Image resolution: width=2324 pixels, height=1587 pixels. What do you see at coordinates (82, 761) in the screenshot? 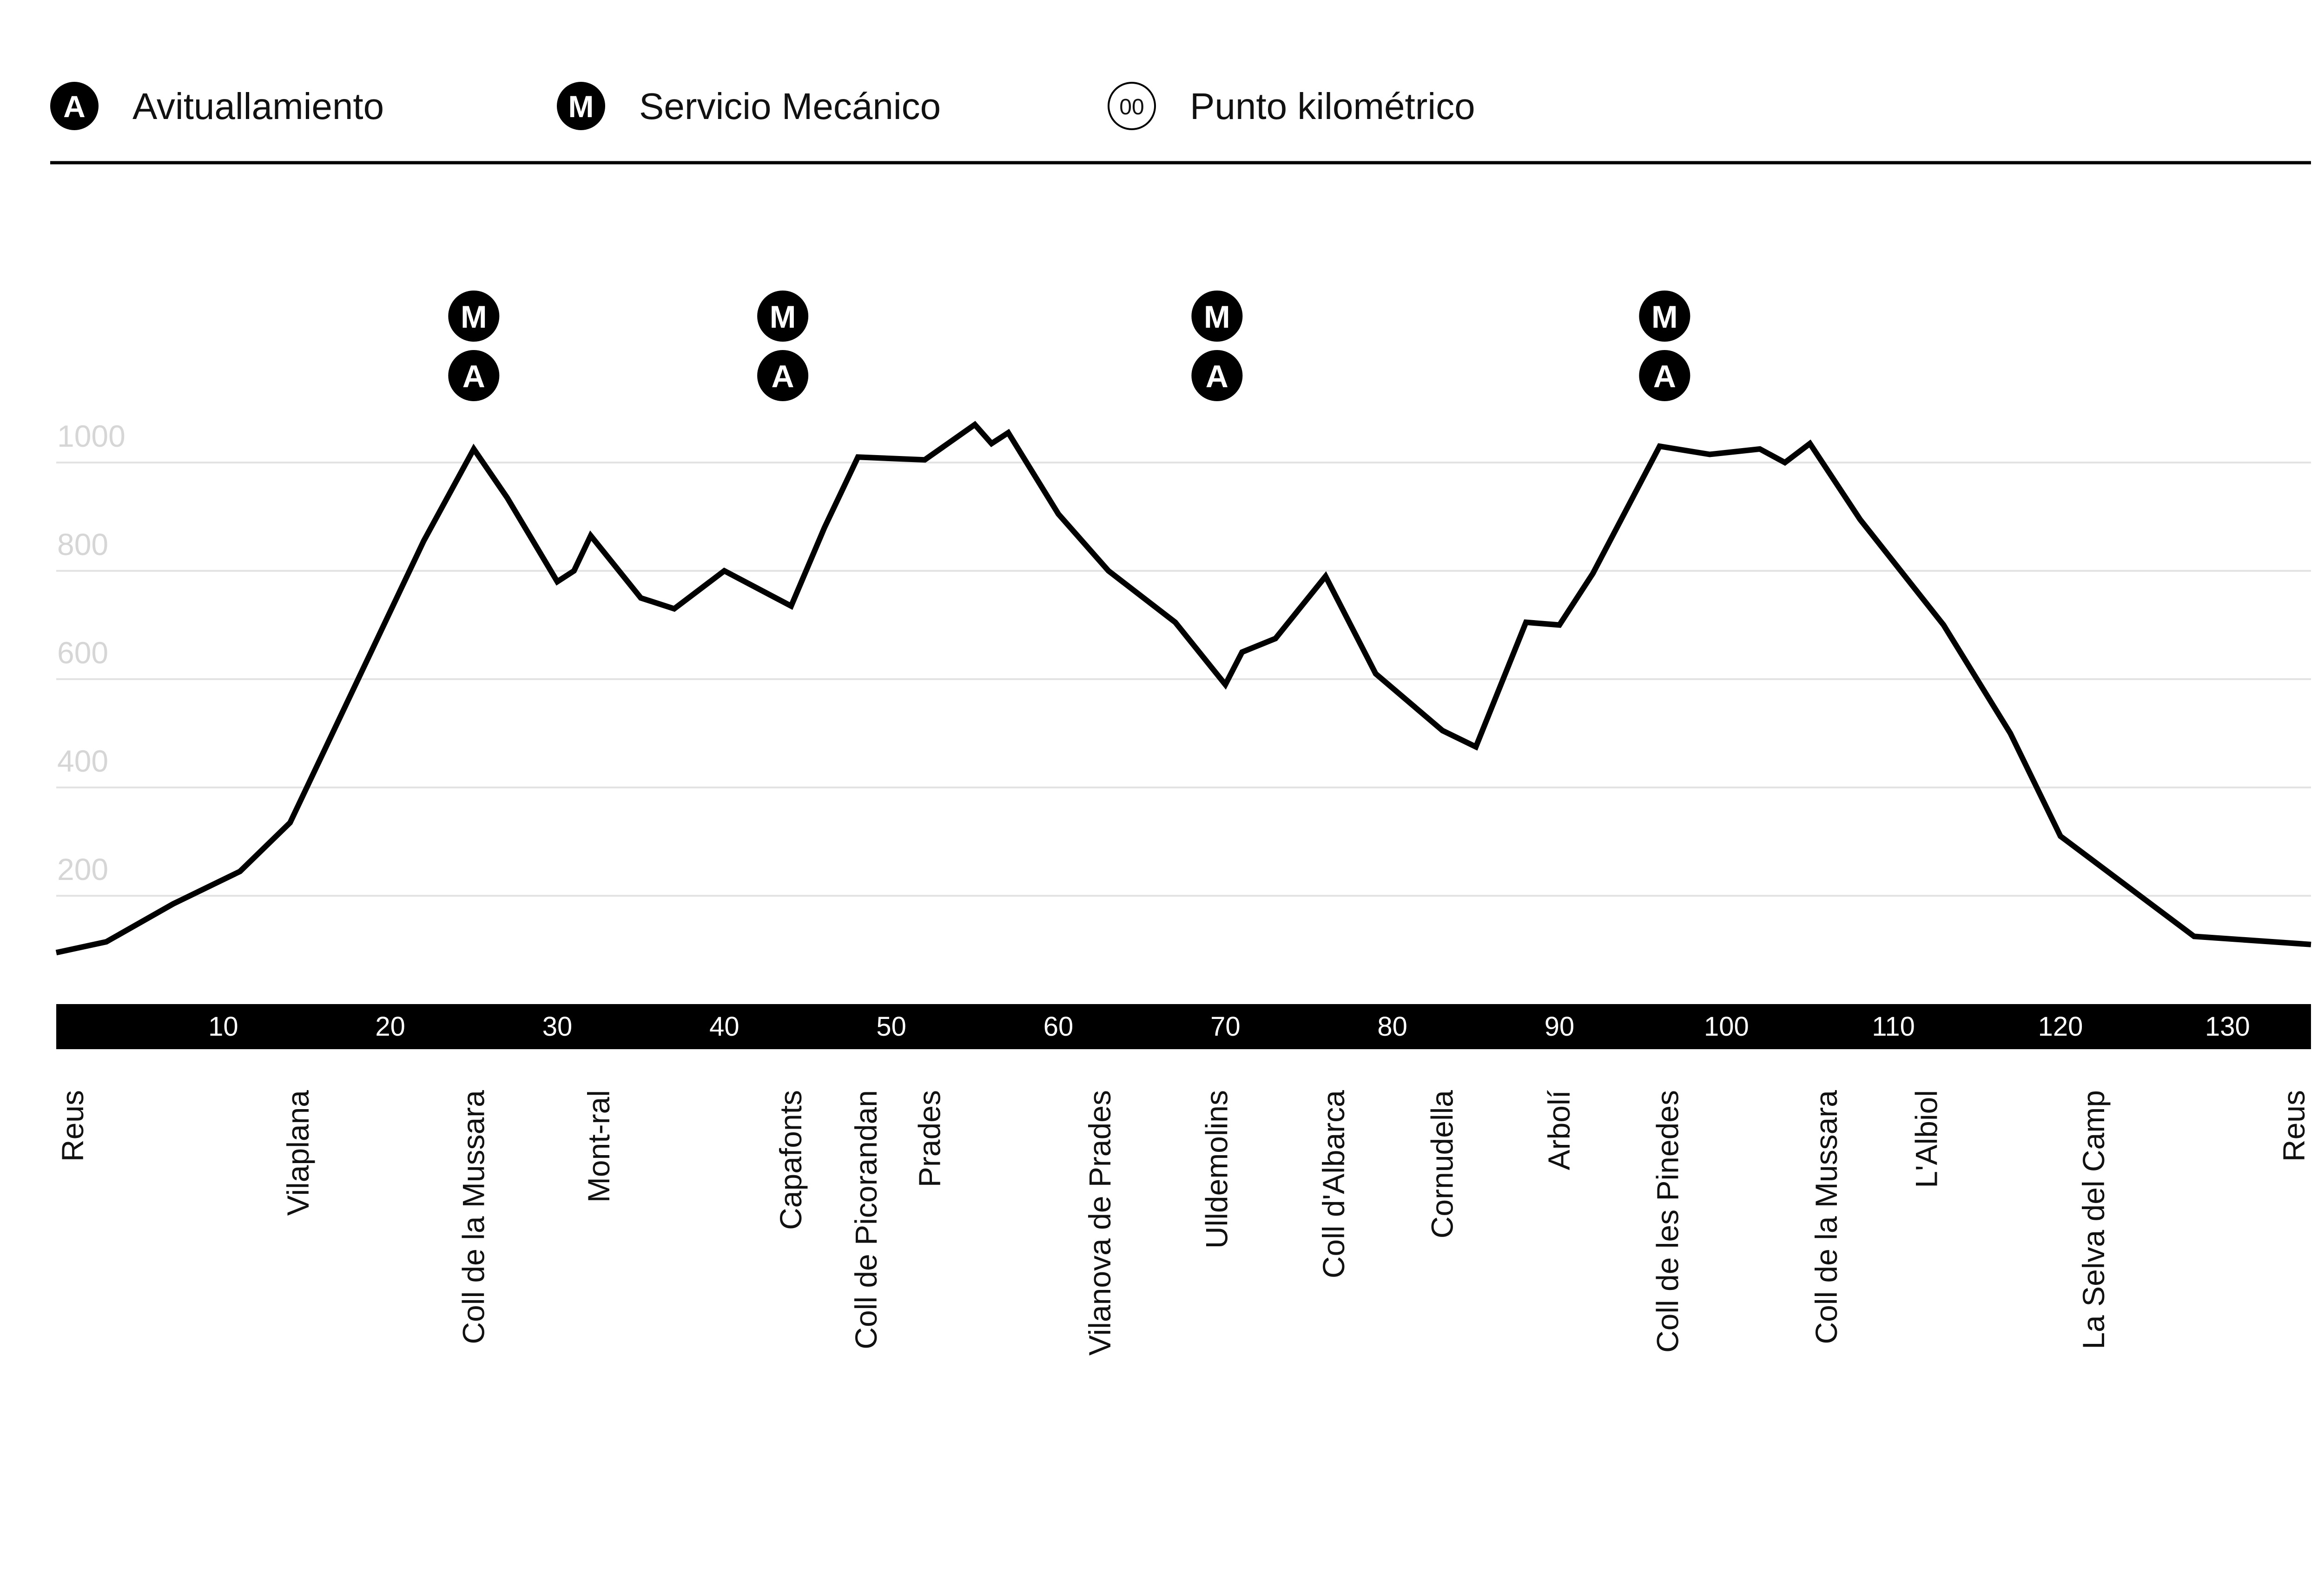
I see `y-tick-label: 400` at bounding box center [82, 761].